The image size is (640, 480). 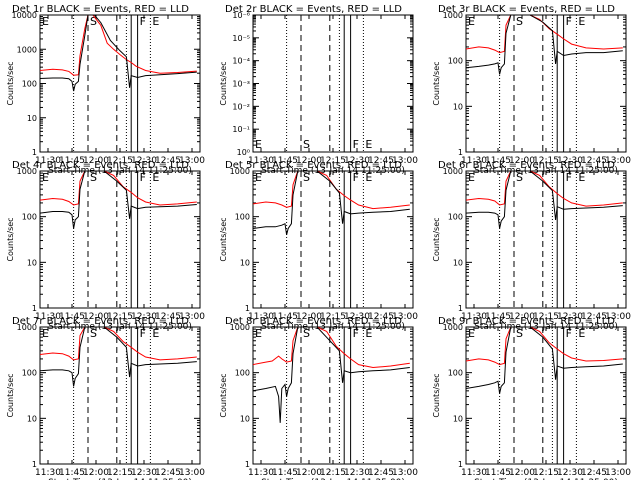 I want to click on y-tick-label: 10⁰, so click(x=243, y=152).